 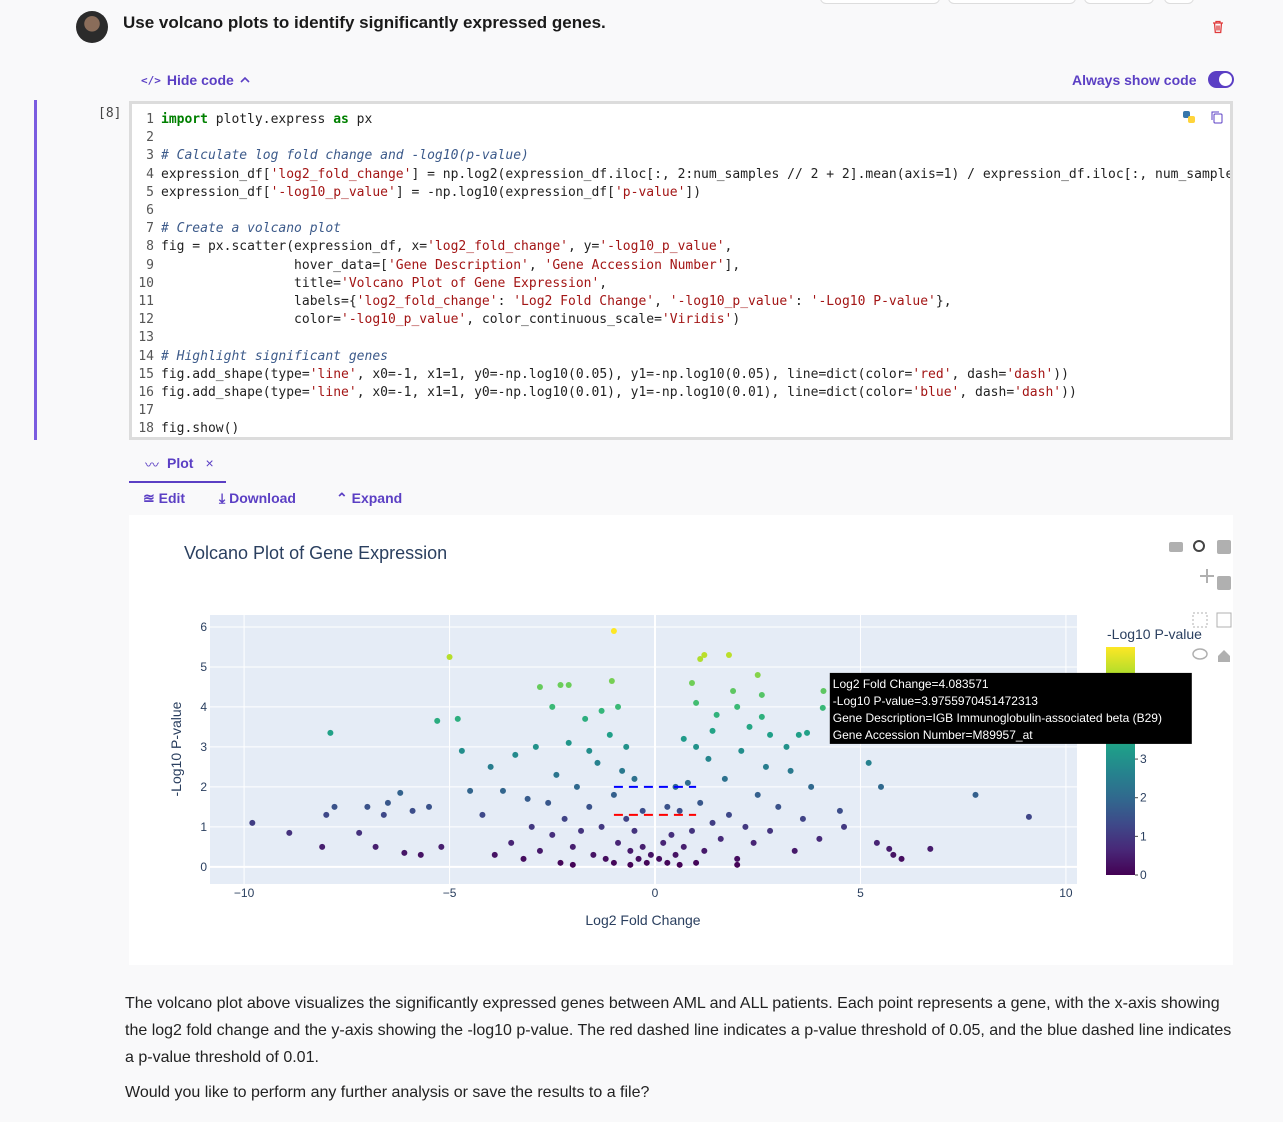 What do you see at coordinates (1143, 836) in the screenshot?
I see `colorbar-tick-label: 1` at bounding box center [1143, 836].